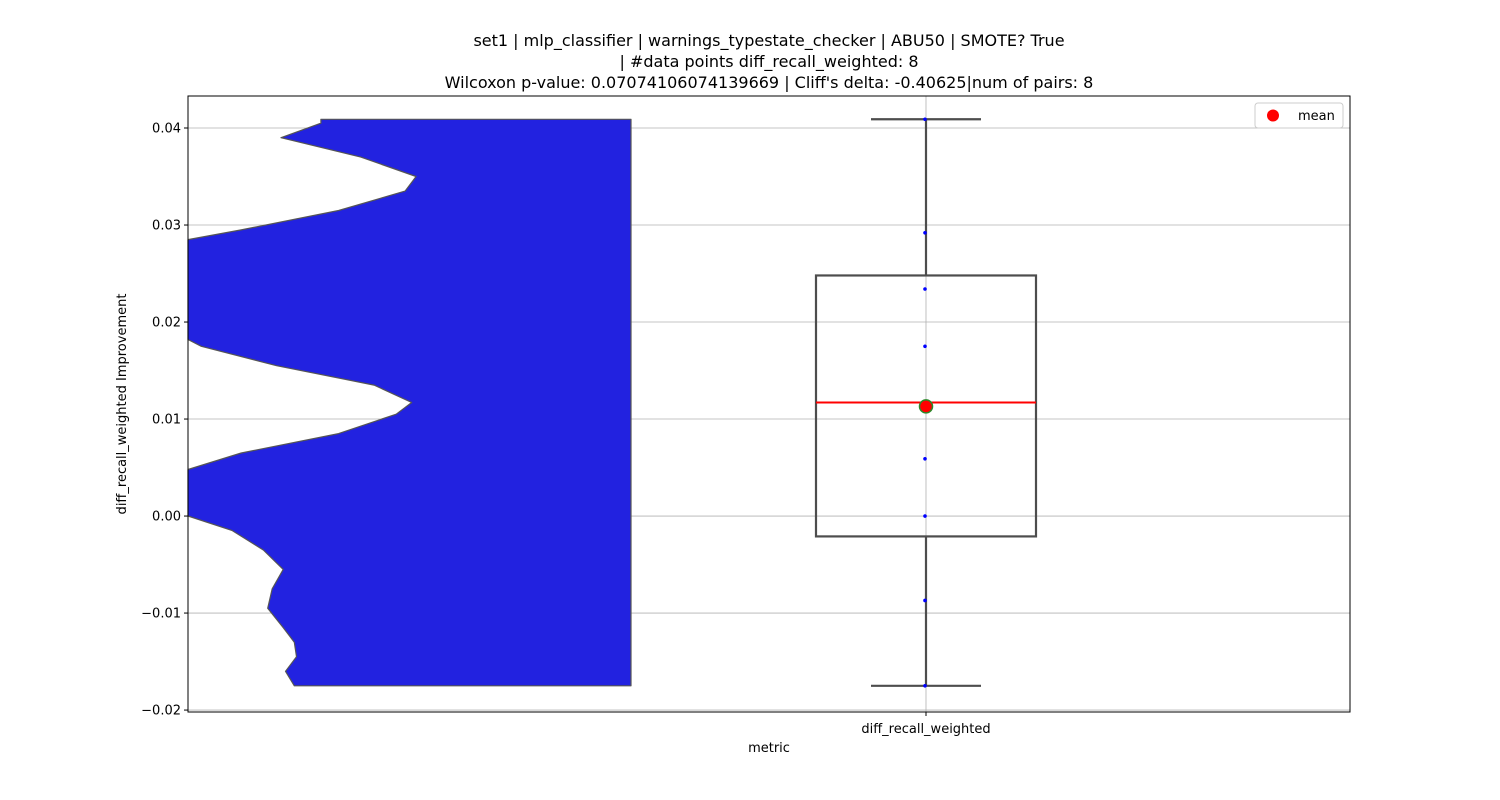 This screenshot has width=1500, height=800. I want to click on points-layer, so click(926, 402).